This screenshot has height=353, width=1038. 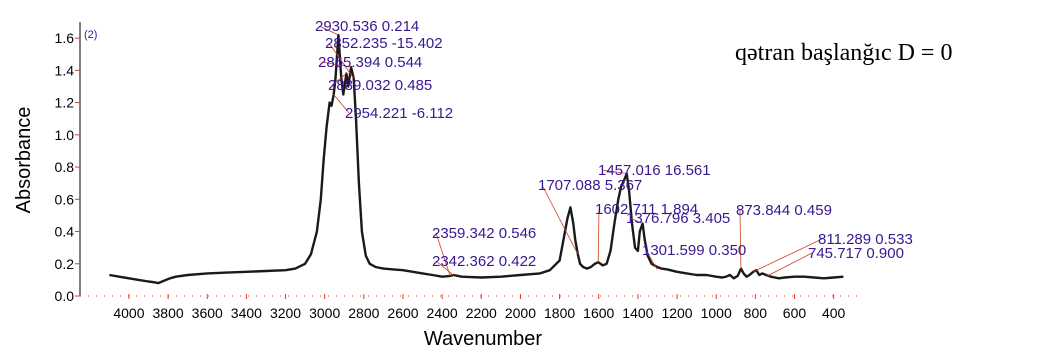 I want to click on y-tick-label: 1.2, so click(x=65, y=103).